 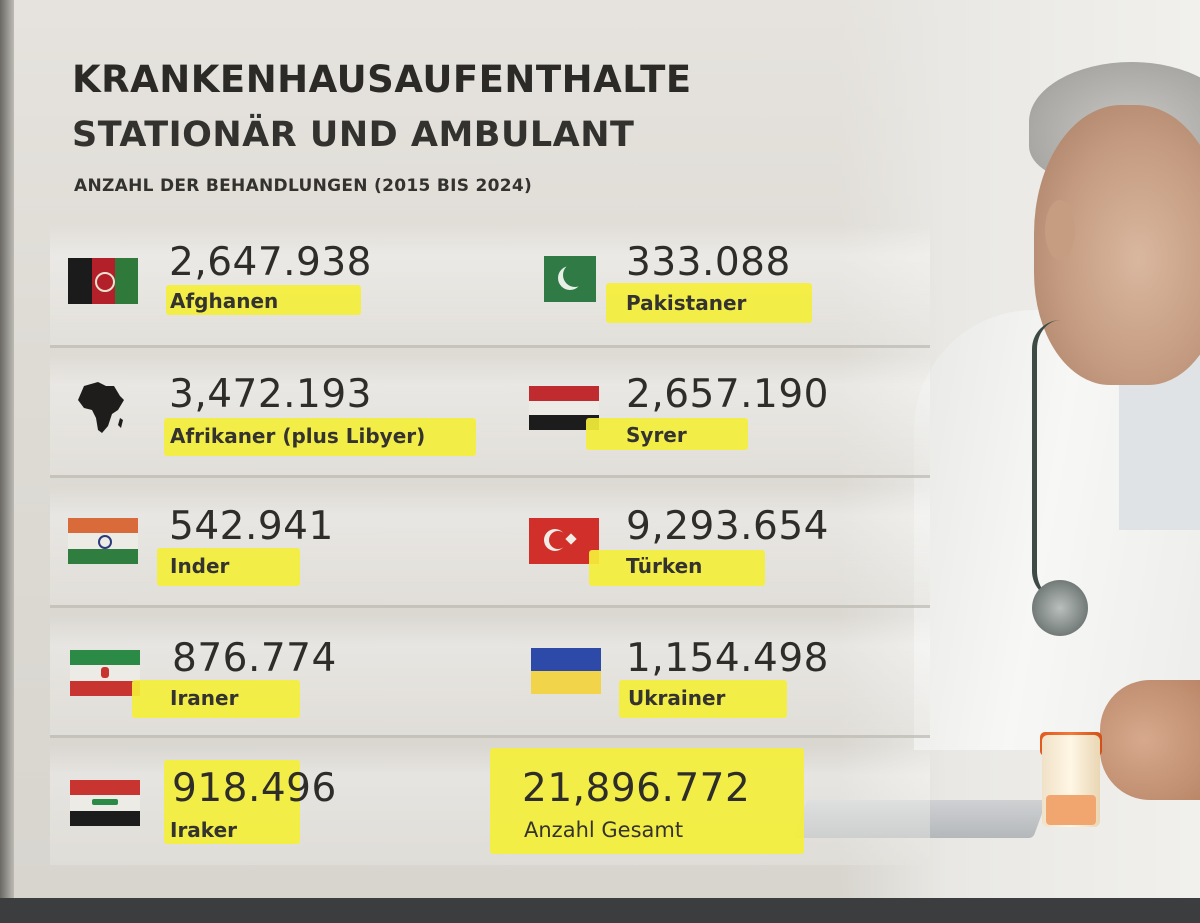 What do you see at coordinates (664, 566) in the screenshot?
I see `label-tuerken: Türken` at bounding box center [664, 566].